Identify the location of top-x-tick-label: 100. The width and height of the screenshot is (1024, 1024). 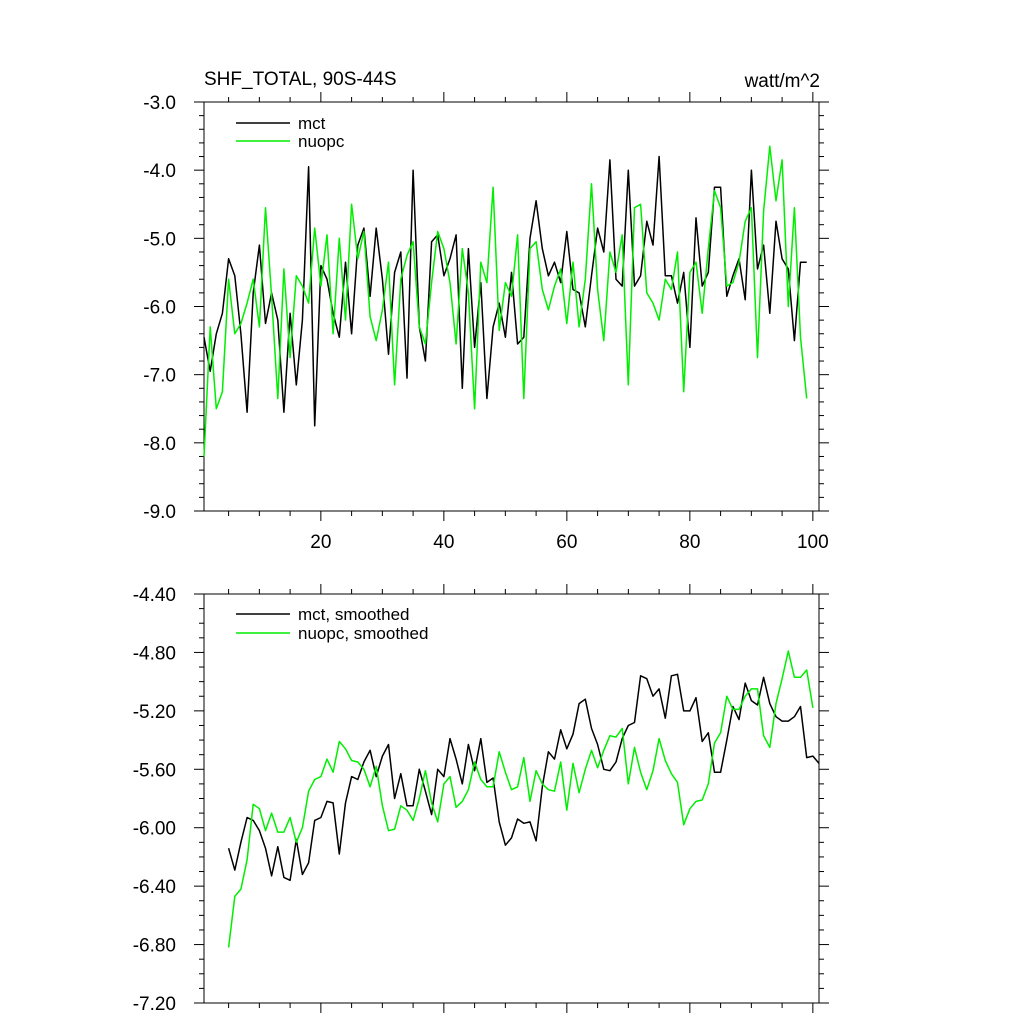
(813, 542).